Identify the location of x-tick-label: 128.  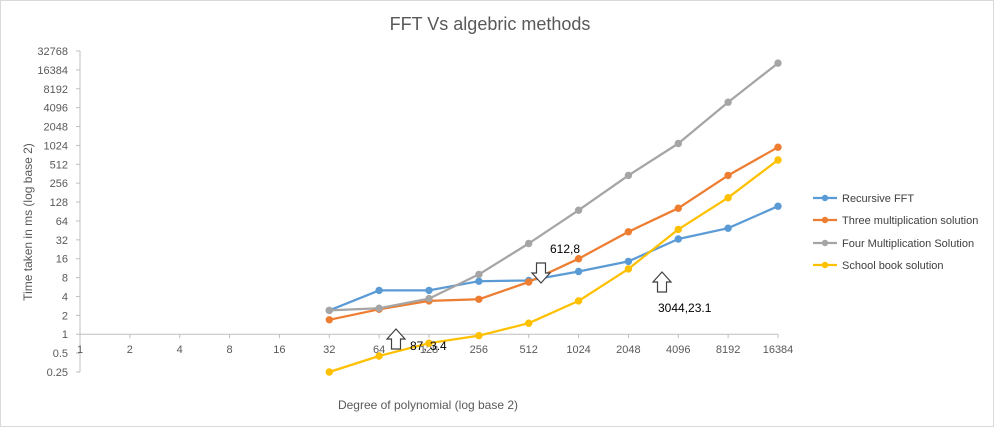
(429, 350).